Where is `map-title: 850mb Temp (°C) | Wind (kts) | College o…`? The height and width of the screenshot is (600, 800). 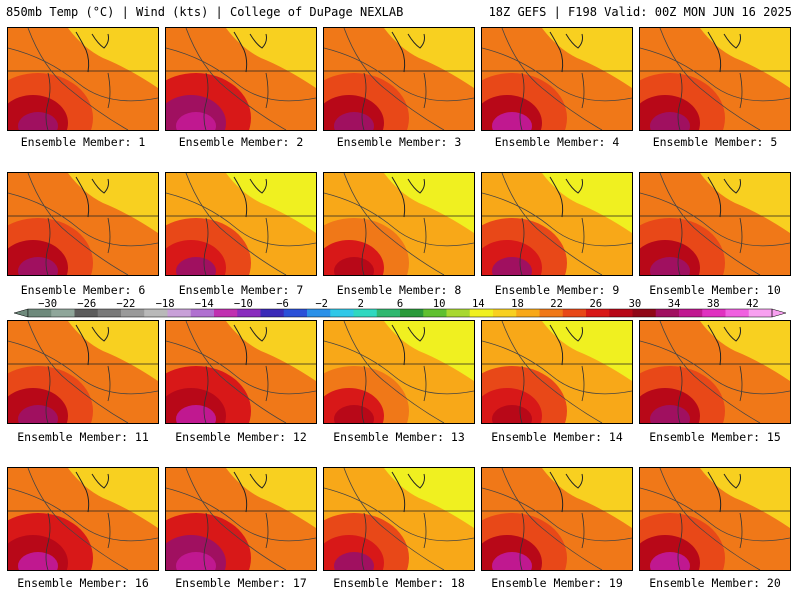
map-title: 850mb Temp (°C) | Wind (kts) | College o… is located at coordinates (205, 12).